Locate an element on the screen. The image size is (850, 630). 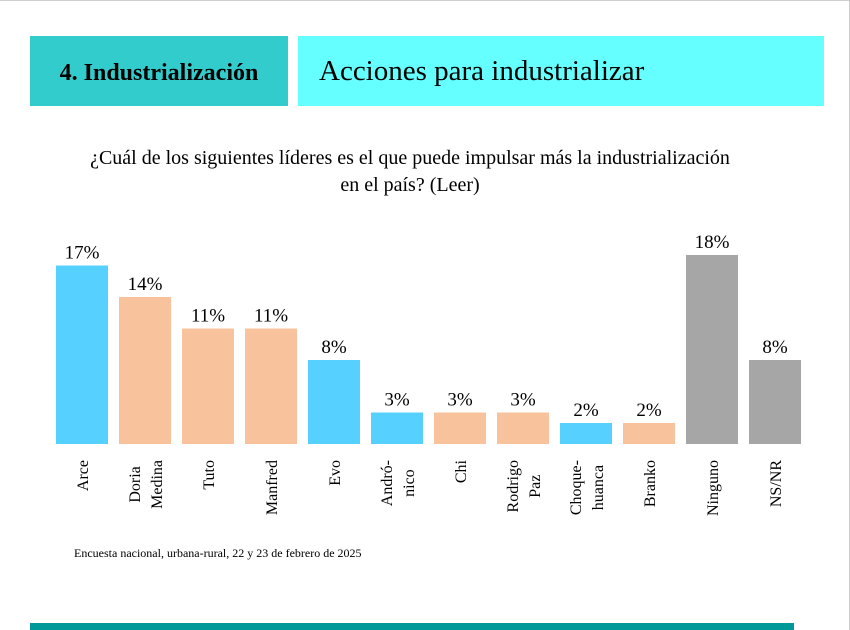
bottom-accent-bar is located at coordinates (412, 626).